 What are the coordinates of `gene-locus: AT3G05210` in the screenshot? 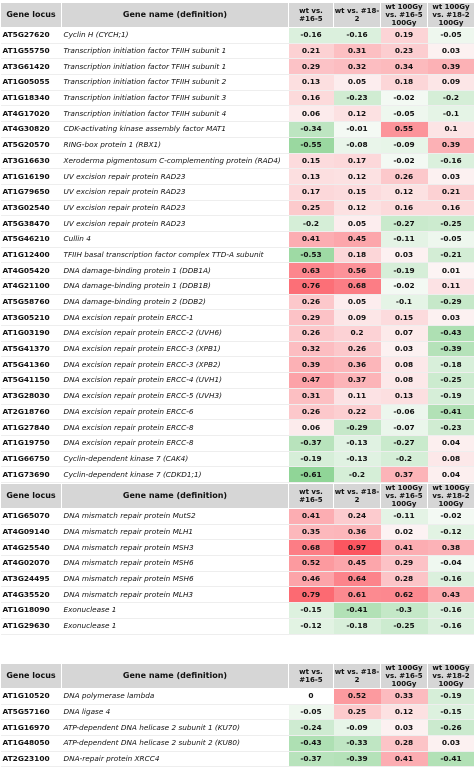 It's located at (31, 318).